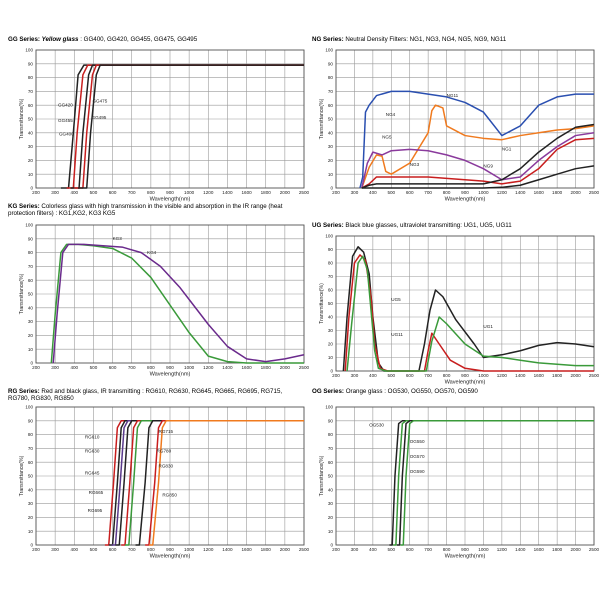 The image size is (600, 600). I want to click on ug-xtick-label: 200, so click(336, 375).